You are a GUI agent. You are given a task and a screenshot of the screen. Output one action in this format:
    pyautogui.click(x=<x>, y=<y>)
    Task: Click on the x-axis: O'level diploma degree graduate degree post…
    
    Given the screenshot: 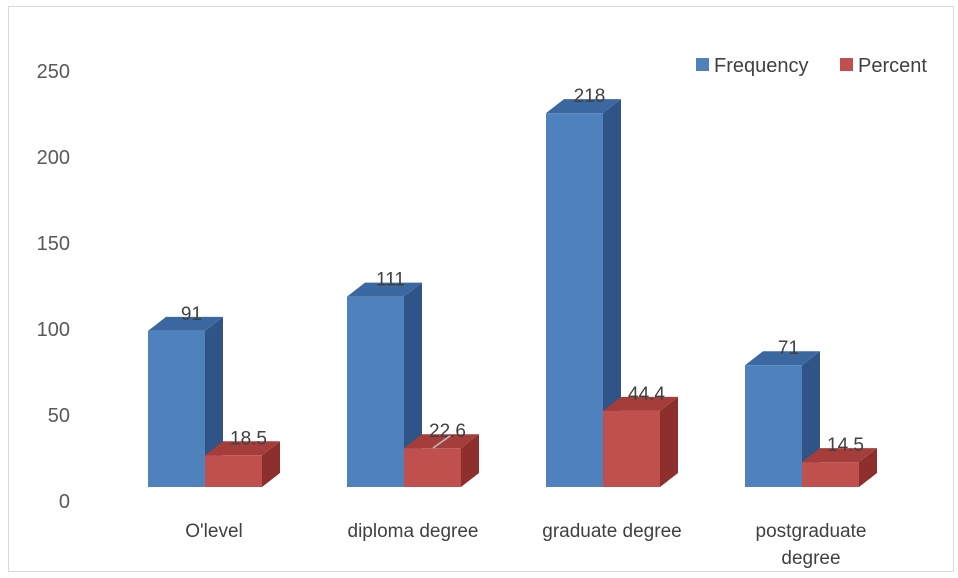 What is the action you would take?
    pyautogui.click(x=525, y=545)
    